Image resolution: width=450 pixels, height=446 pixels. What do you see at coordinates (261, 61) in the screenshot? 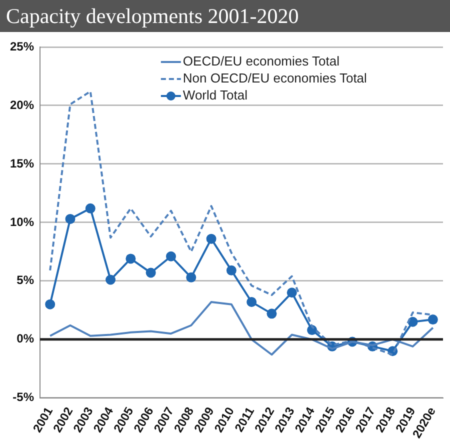
I see `legend-label: OECD/EU economies Total` at bounding box center [261, 61].